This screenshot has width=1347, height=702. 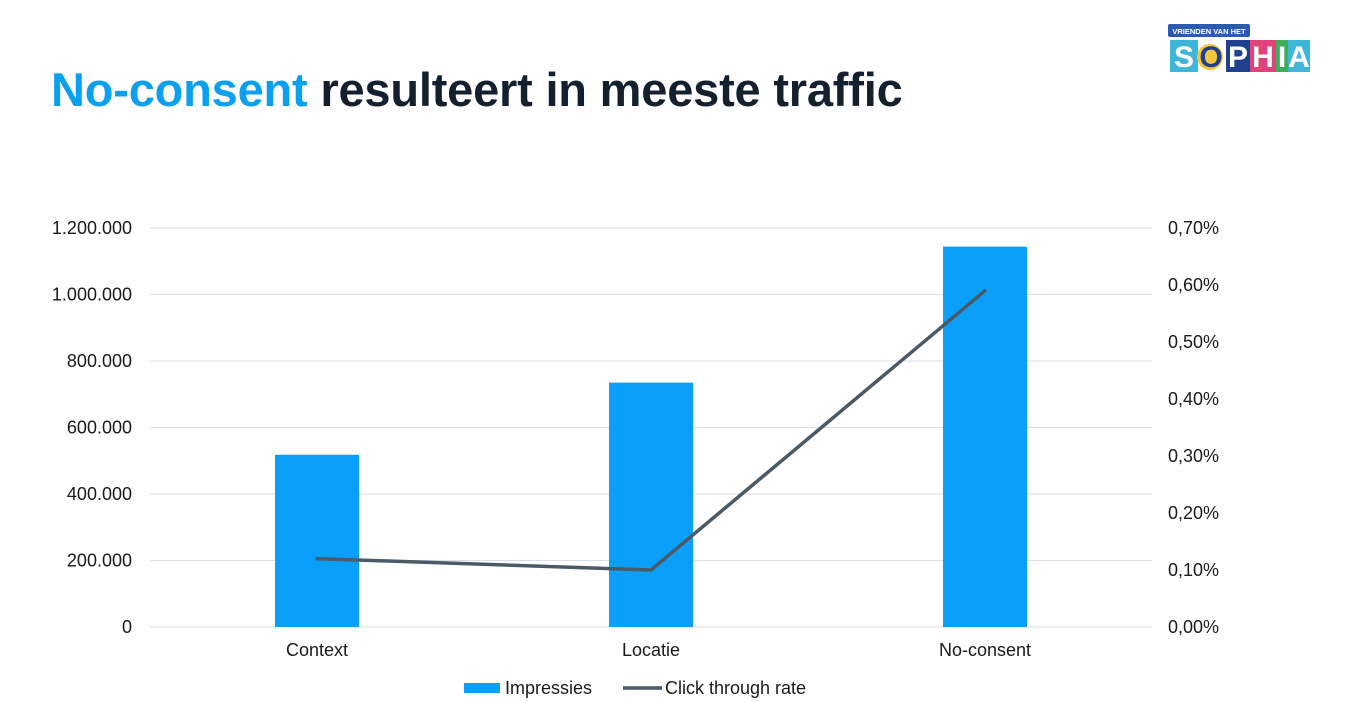 What do you see at coordinates (92, 228) in the screenshot?
I see `left-tick-label: 1.200.000` at bounding box center [92, 228].